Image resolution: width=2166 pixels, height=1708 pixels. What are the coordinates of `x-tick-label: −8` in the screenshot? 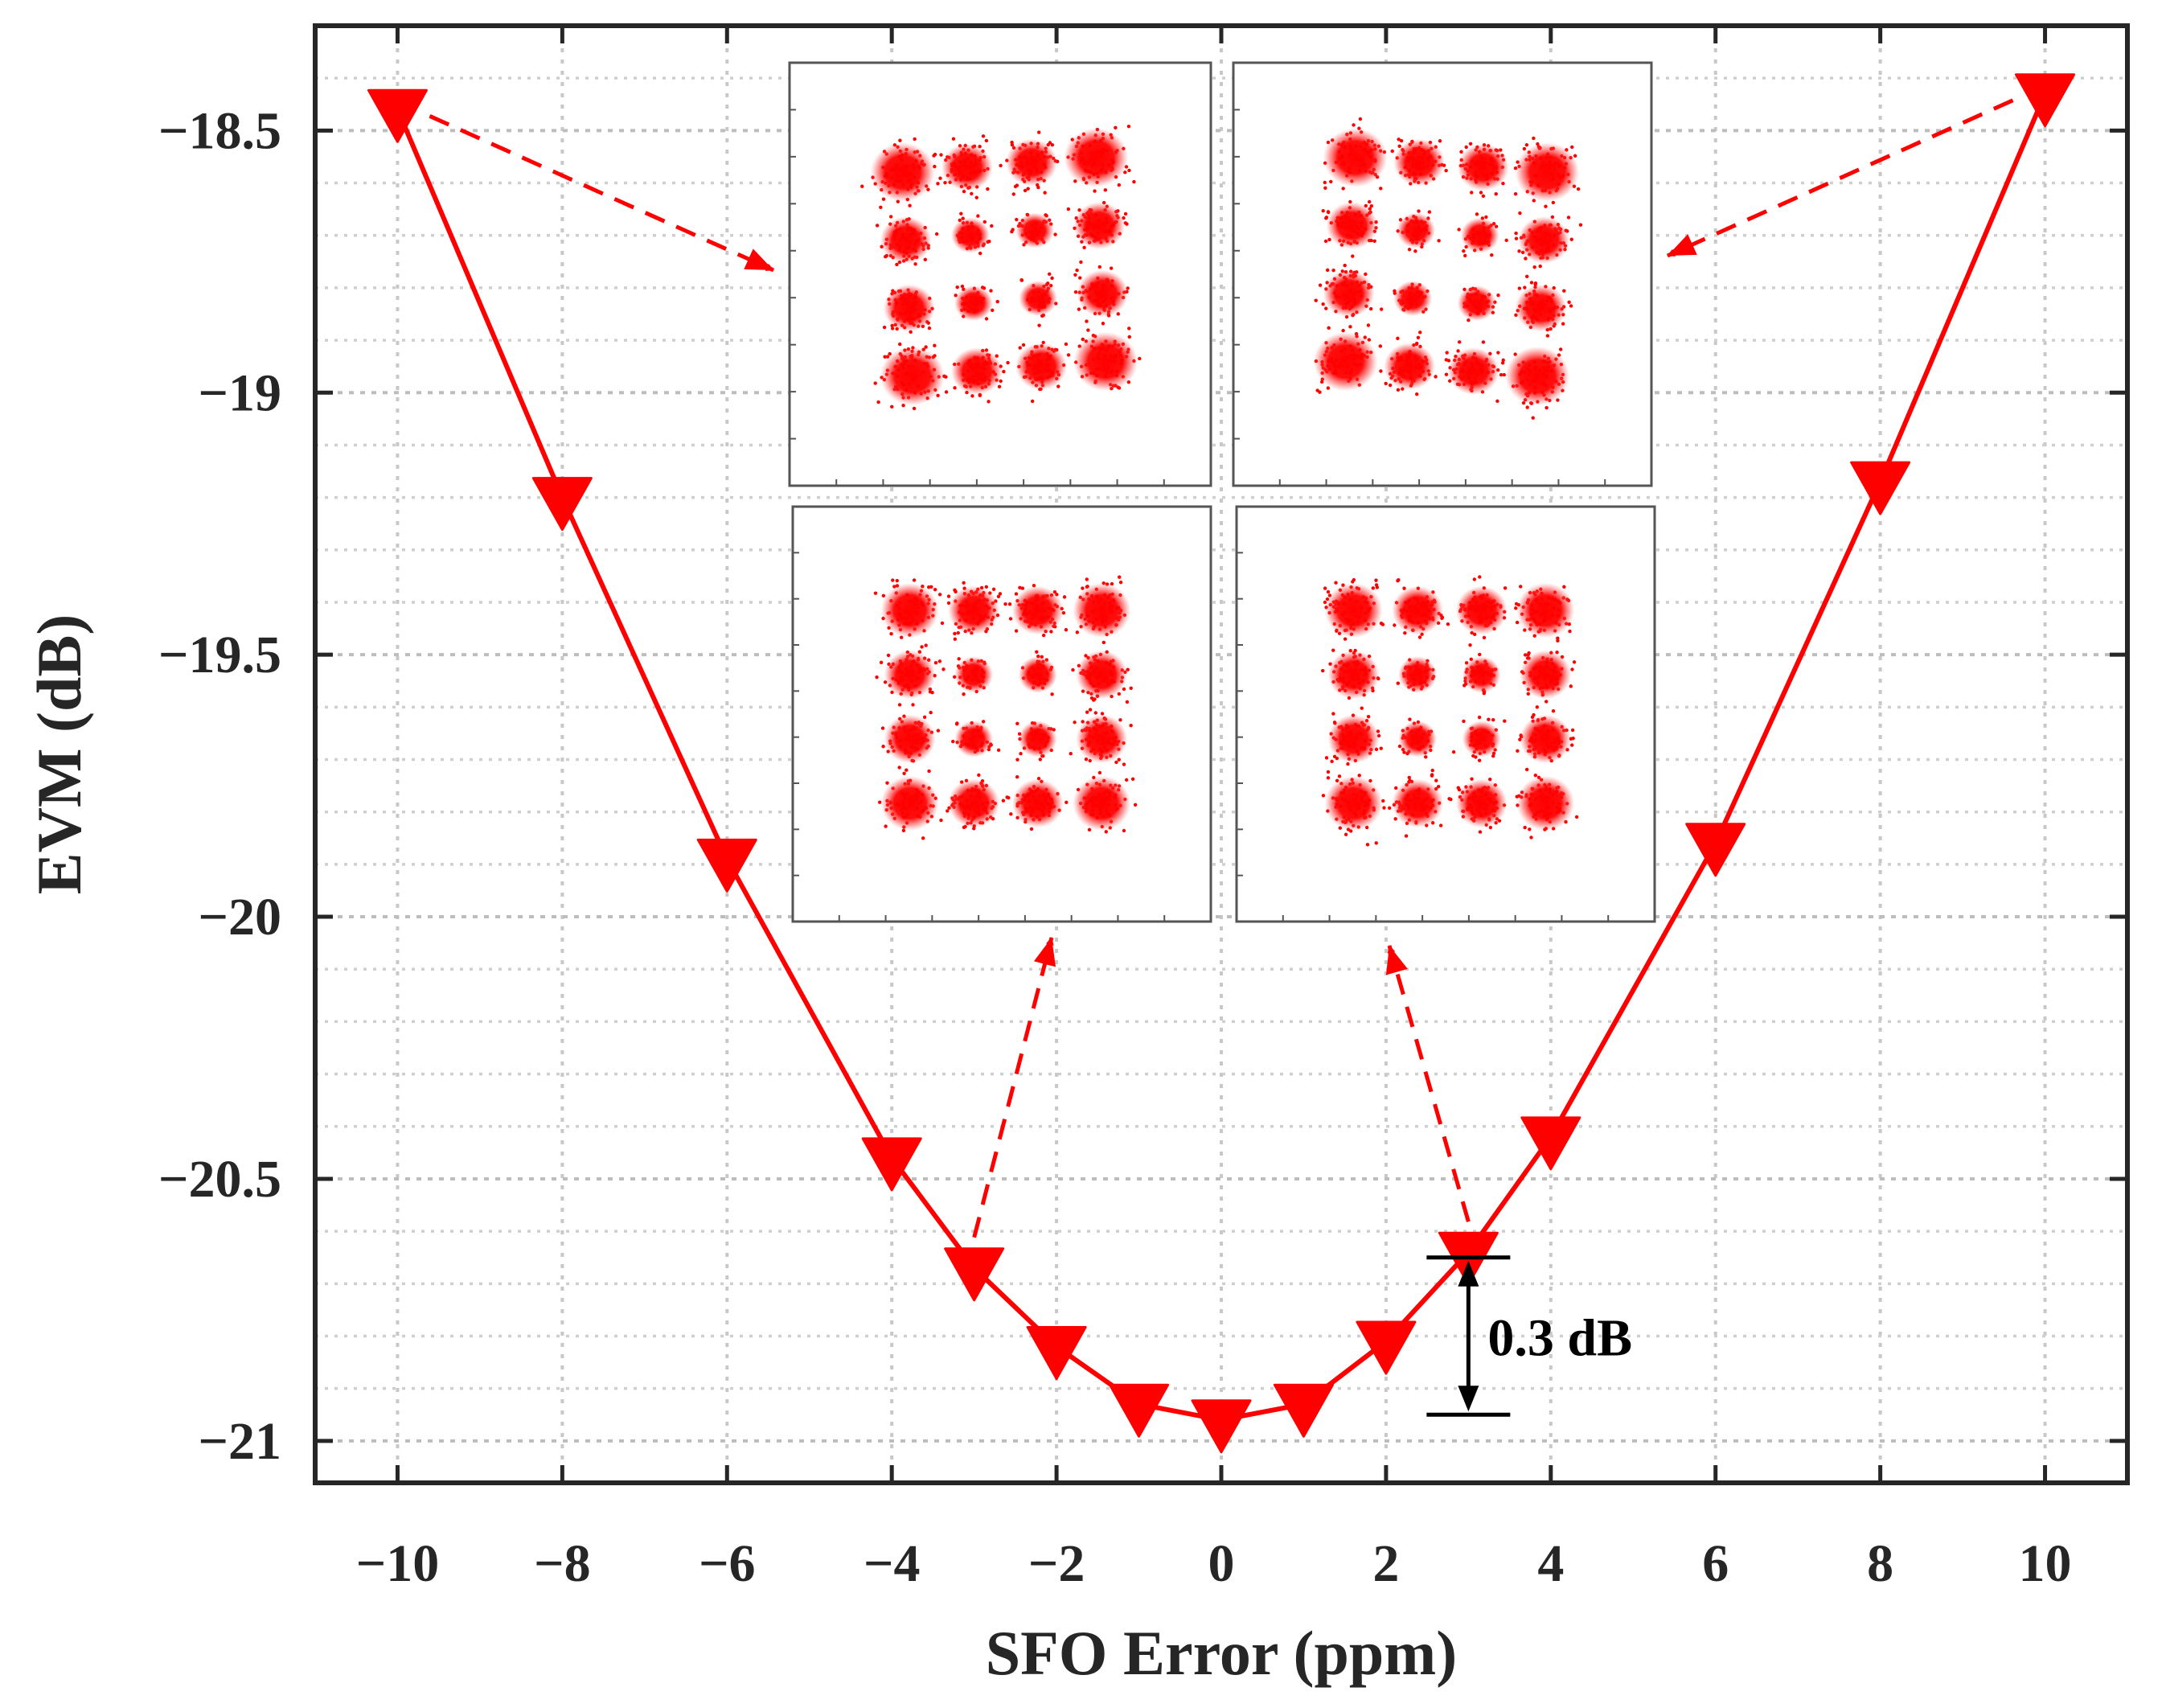 It's located at (562, 1563).